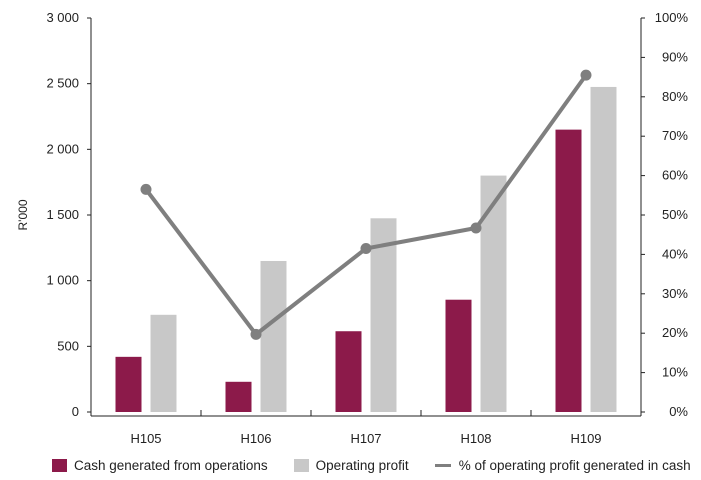  What do you see at coordinates (62, 214) in the screenshot?
I see `y-tick-label: 1 500` at bounding box center [62, 214].